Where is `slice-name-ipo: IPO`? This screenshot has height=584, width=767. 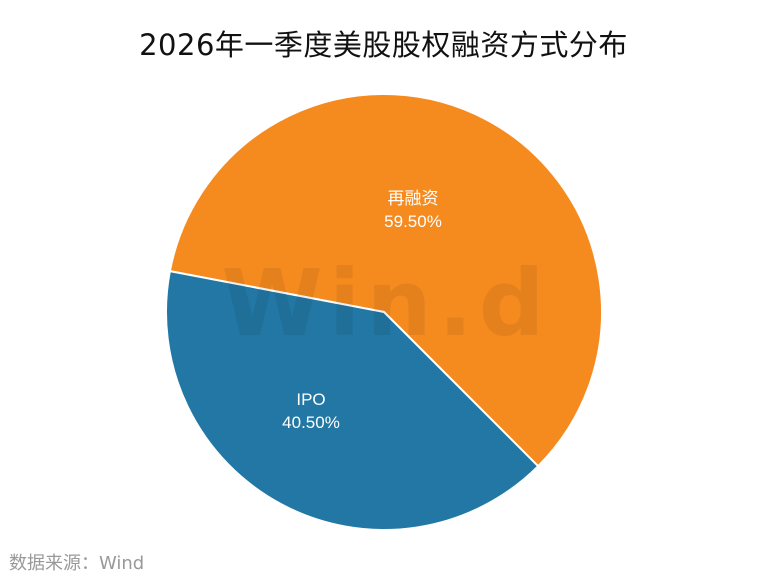
slice-name-ipo: IPO is located at coordinates (310, 399).